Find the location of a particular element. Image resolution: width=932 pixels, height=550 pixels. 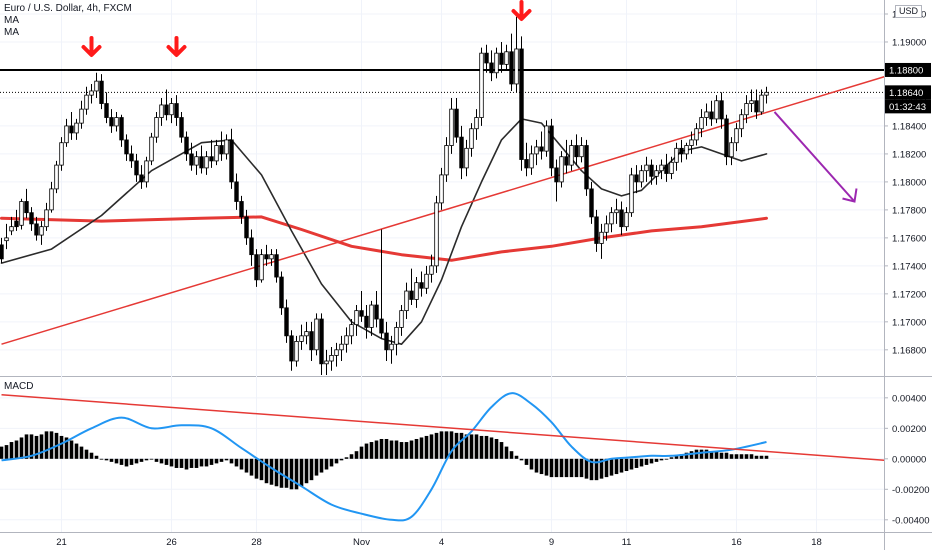

projection-arrow-head is located at coordinates (850, 195).